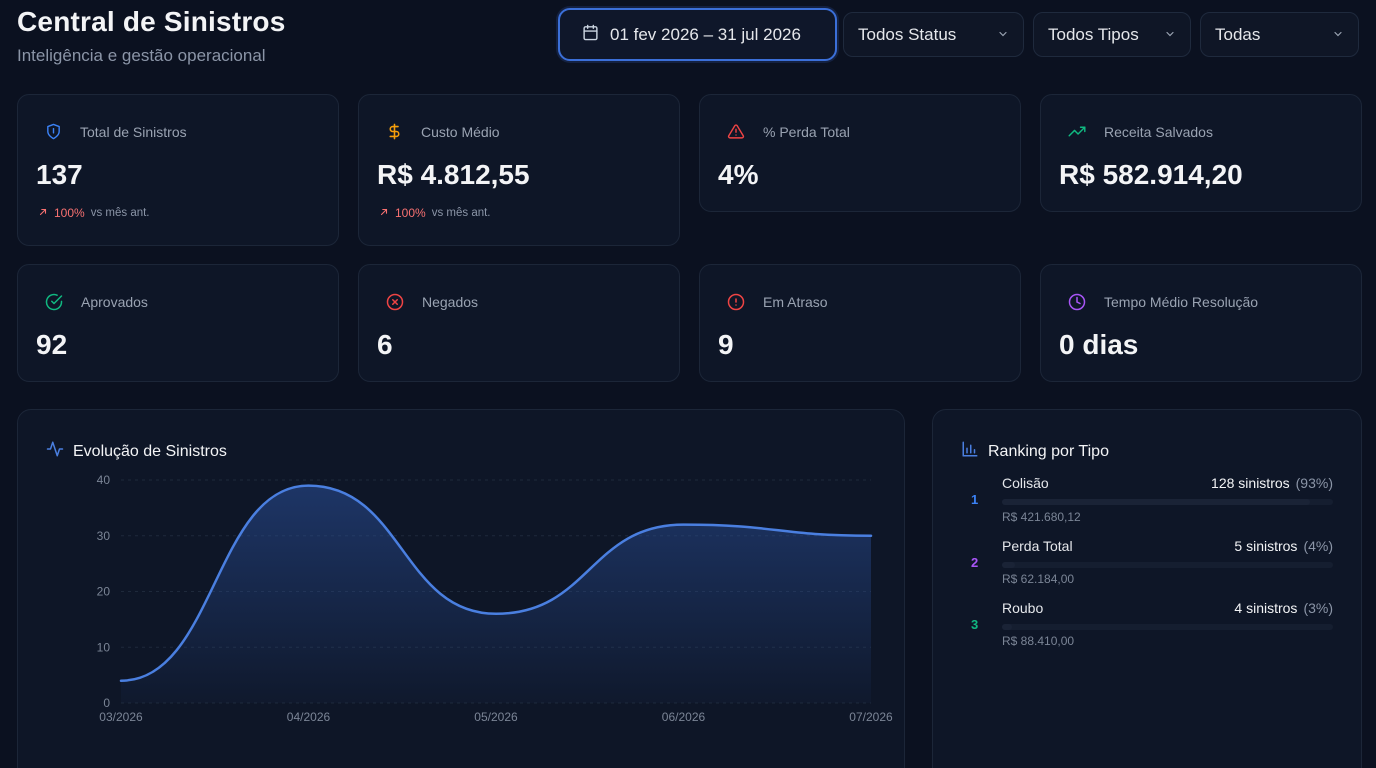 The height and width of the screenshot is (768, 1376). I want to click on kpi-value: 9, so click(726, 344).